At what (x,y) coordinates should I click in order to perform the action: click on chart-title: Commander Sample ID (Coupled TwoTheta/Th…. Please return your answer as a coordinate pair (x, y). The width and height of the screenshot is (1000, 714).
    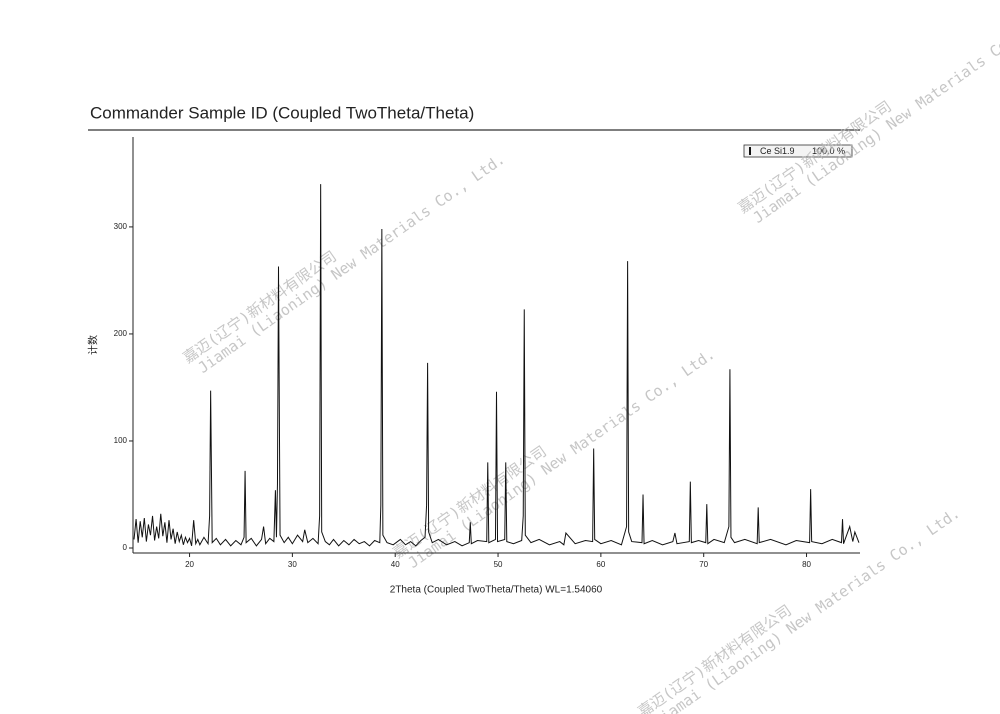
    Looking at the image, I should click on (282, 112).